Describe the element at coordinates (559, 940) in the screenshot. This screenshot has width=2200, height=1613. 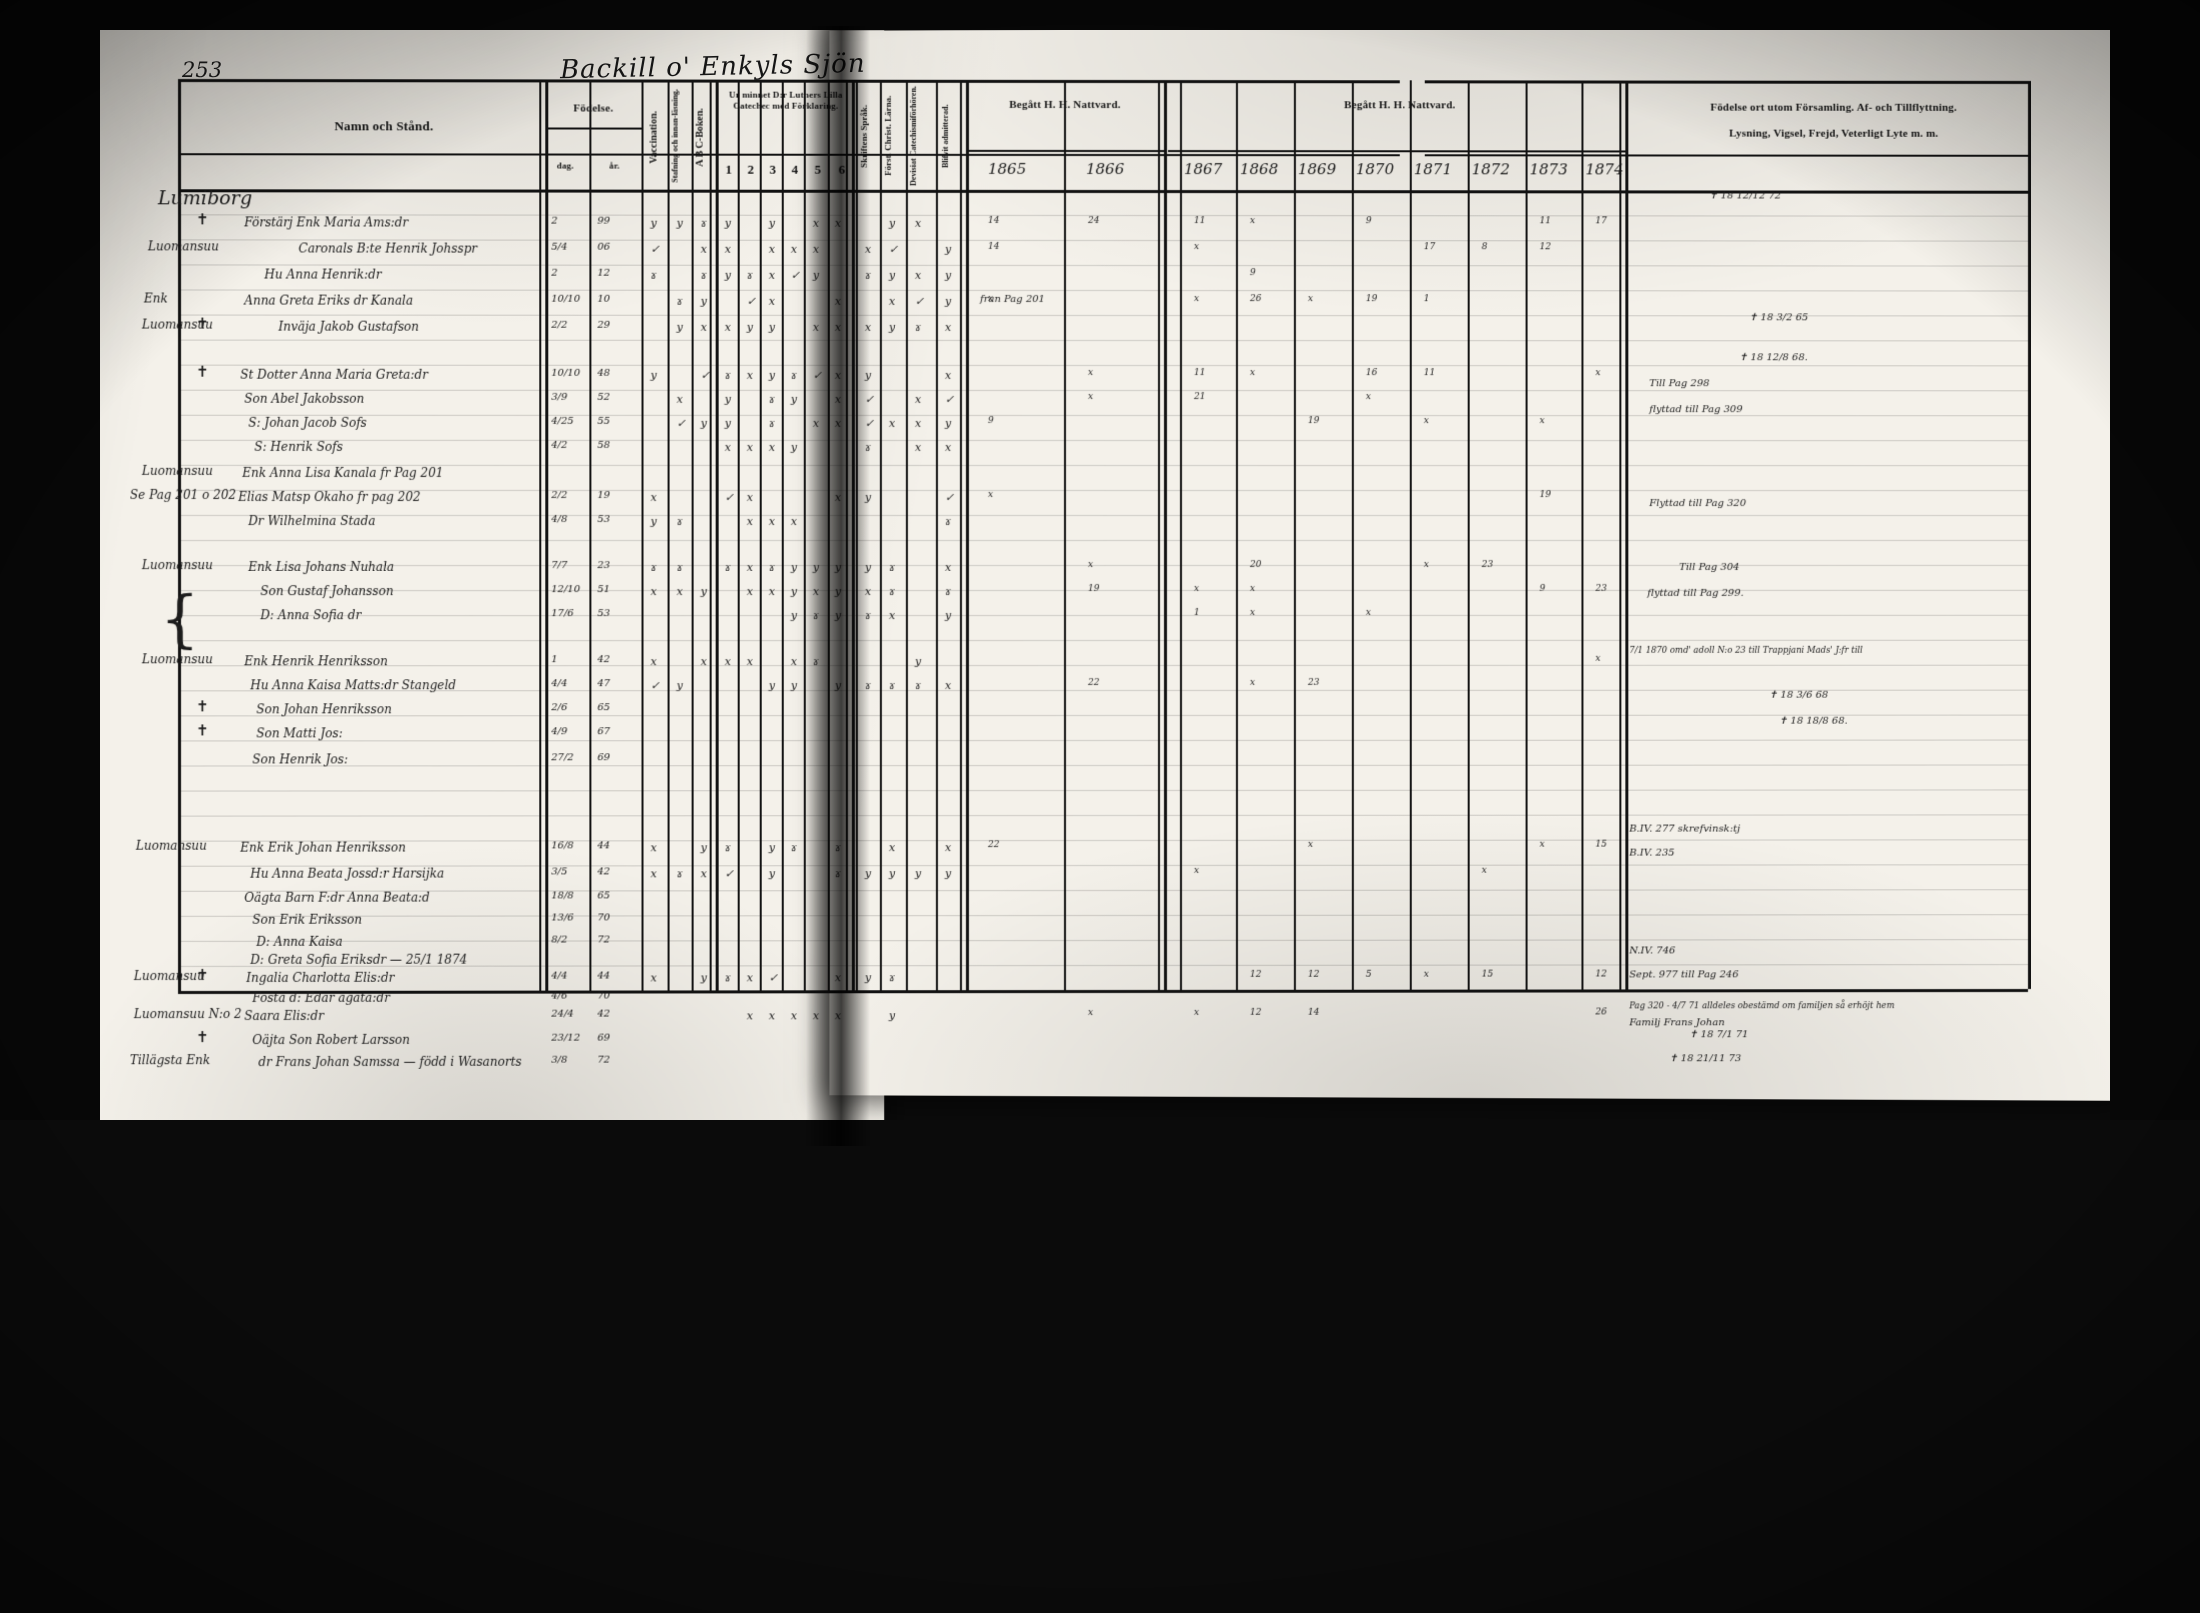
I see `birth-day: 8/2` at that location.